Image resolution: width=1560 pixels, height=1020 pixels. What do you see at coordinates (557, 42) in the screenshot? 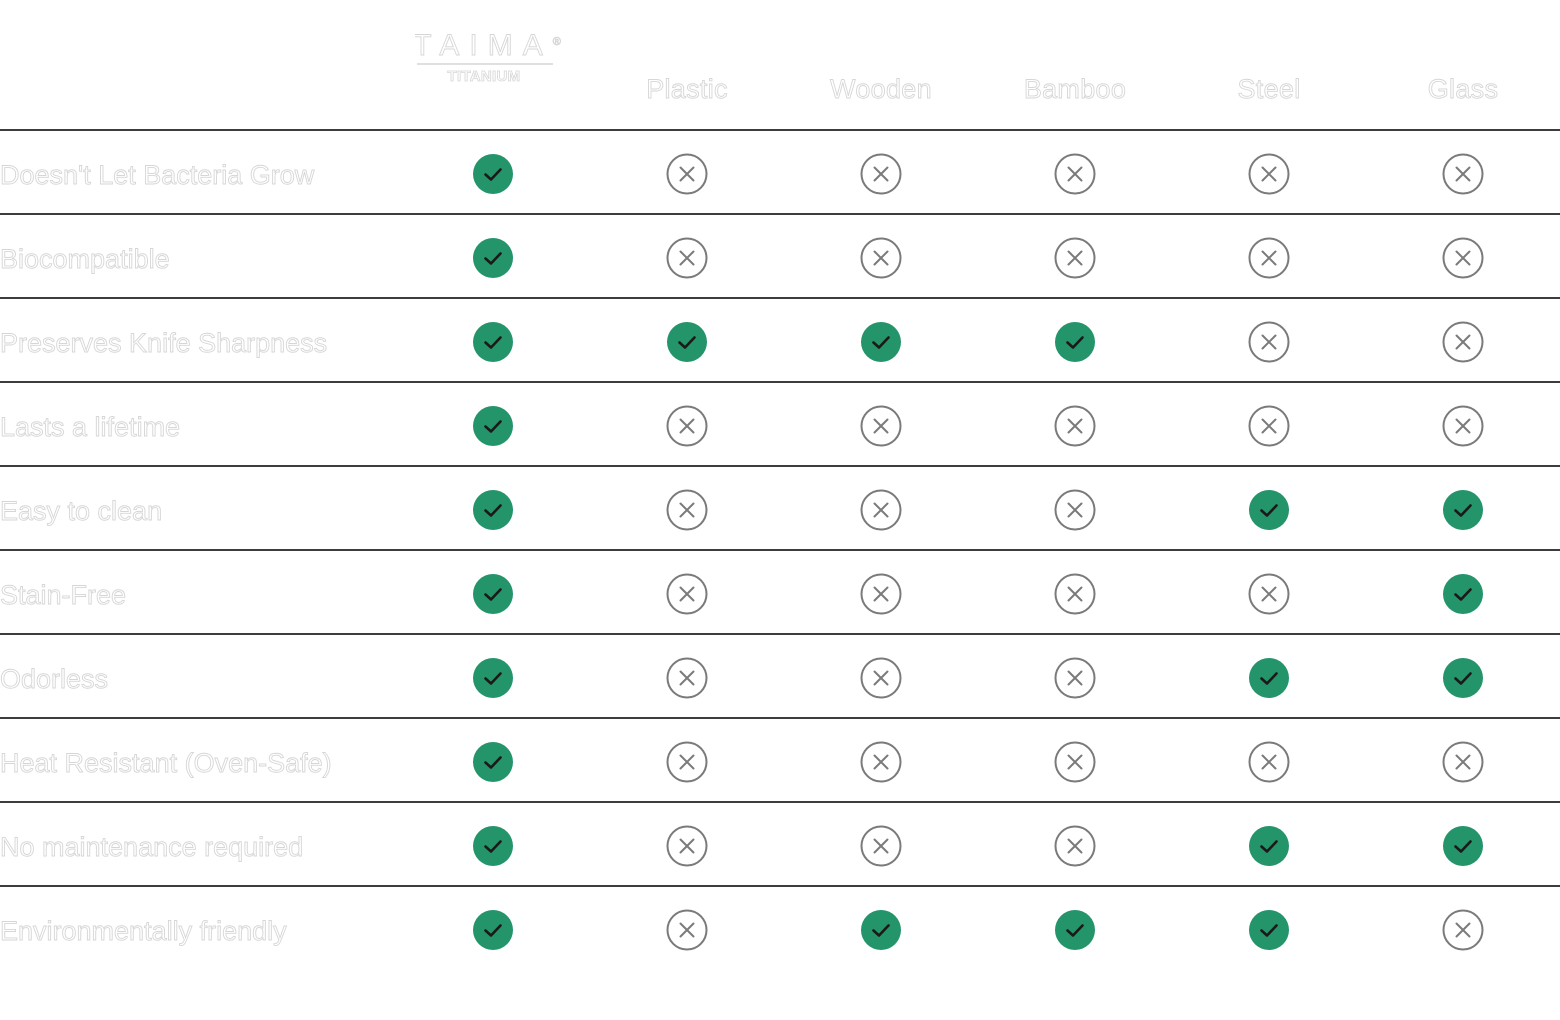
I see `logo-registered: ®` at bounding box center [557, 42].